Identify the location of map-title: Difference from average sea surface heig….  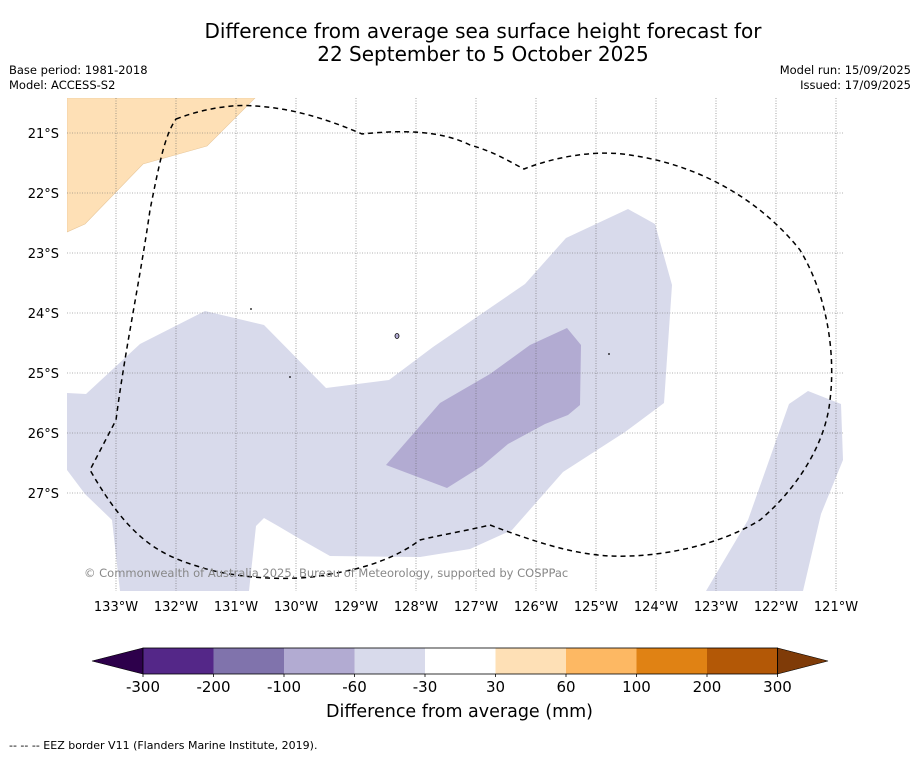
(459, 43).